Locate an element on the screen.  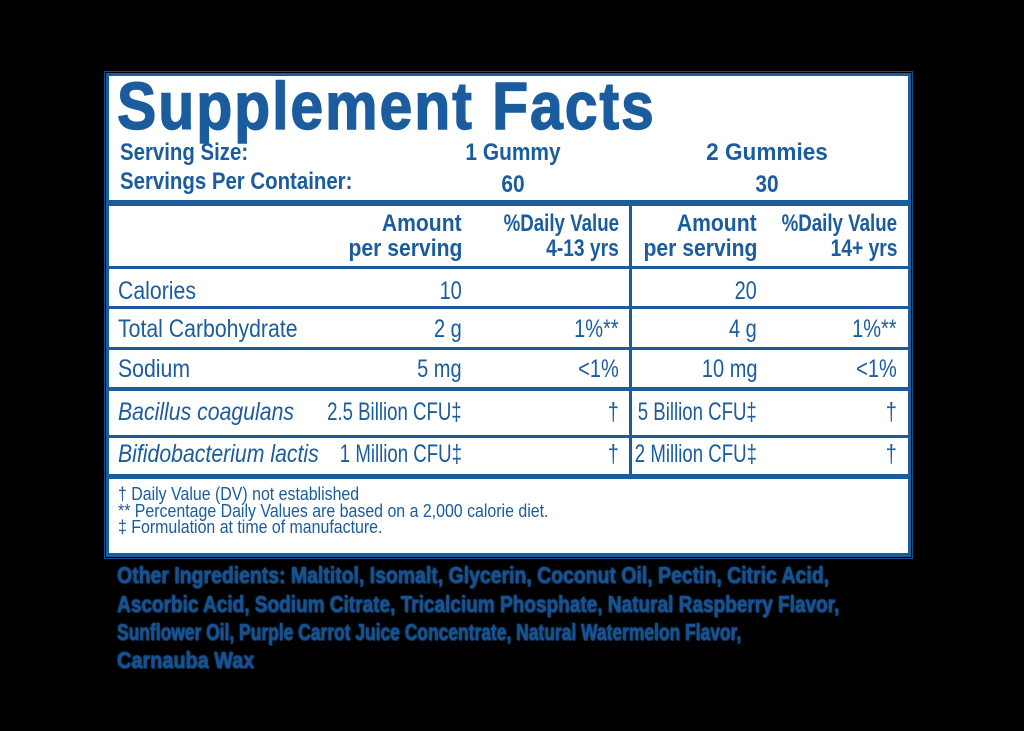
serving-size-value-col2: 2 Gummies is located at coordinates (767, 152).